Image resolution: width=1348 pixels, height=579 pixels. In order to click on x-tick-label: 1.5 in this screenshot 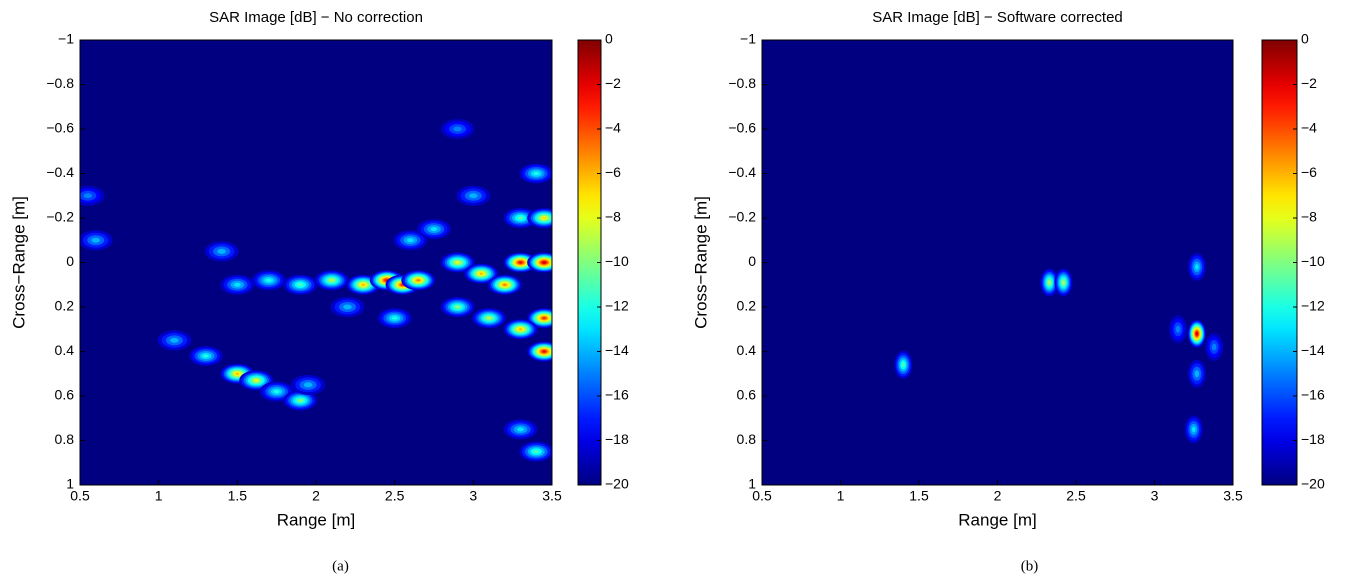, I will do `click(919, 496)`.